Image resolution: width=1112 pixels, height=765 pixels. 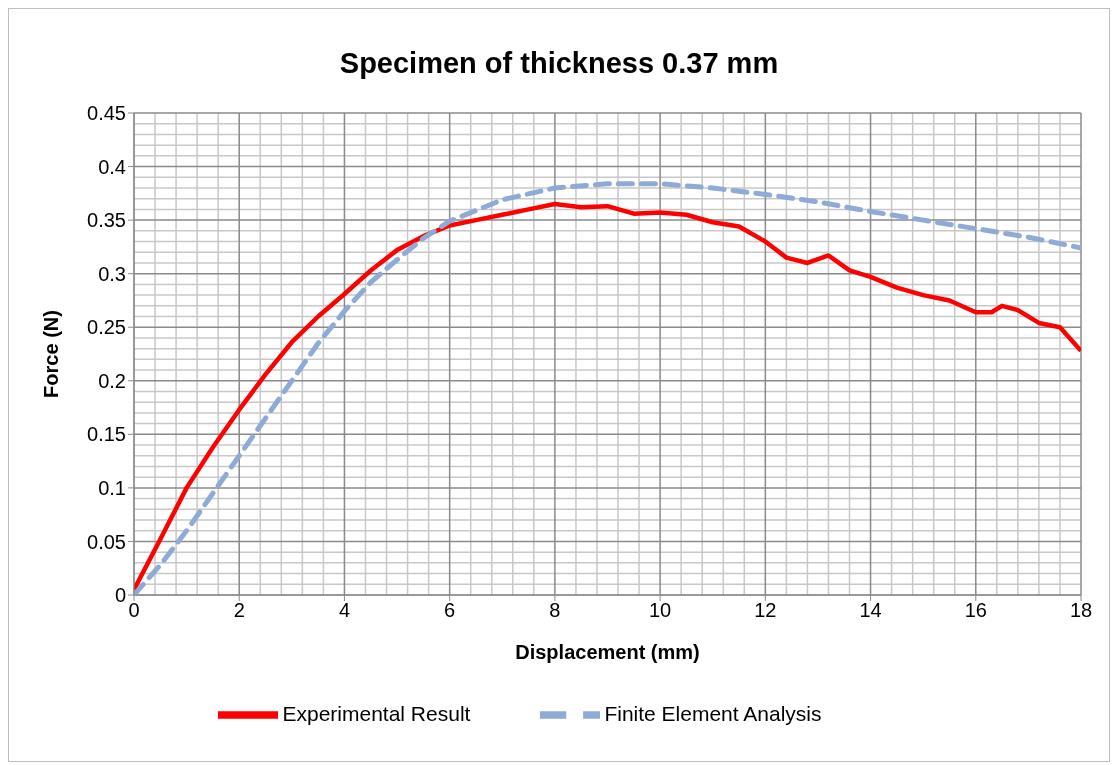 I want to click on y-tick-label: 0.05, so click(x=106, y=541).